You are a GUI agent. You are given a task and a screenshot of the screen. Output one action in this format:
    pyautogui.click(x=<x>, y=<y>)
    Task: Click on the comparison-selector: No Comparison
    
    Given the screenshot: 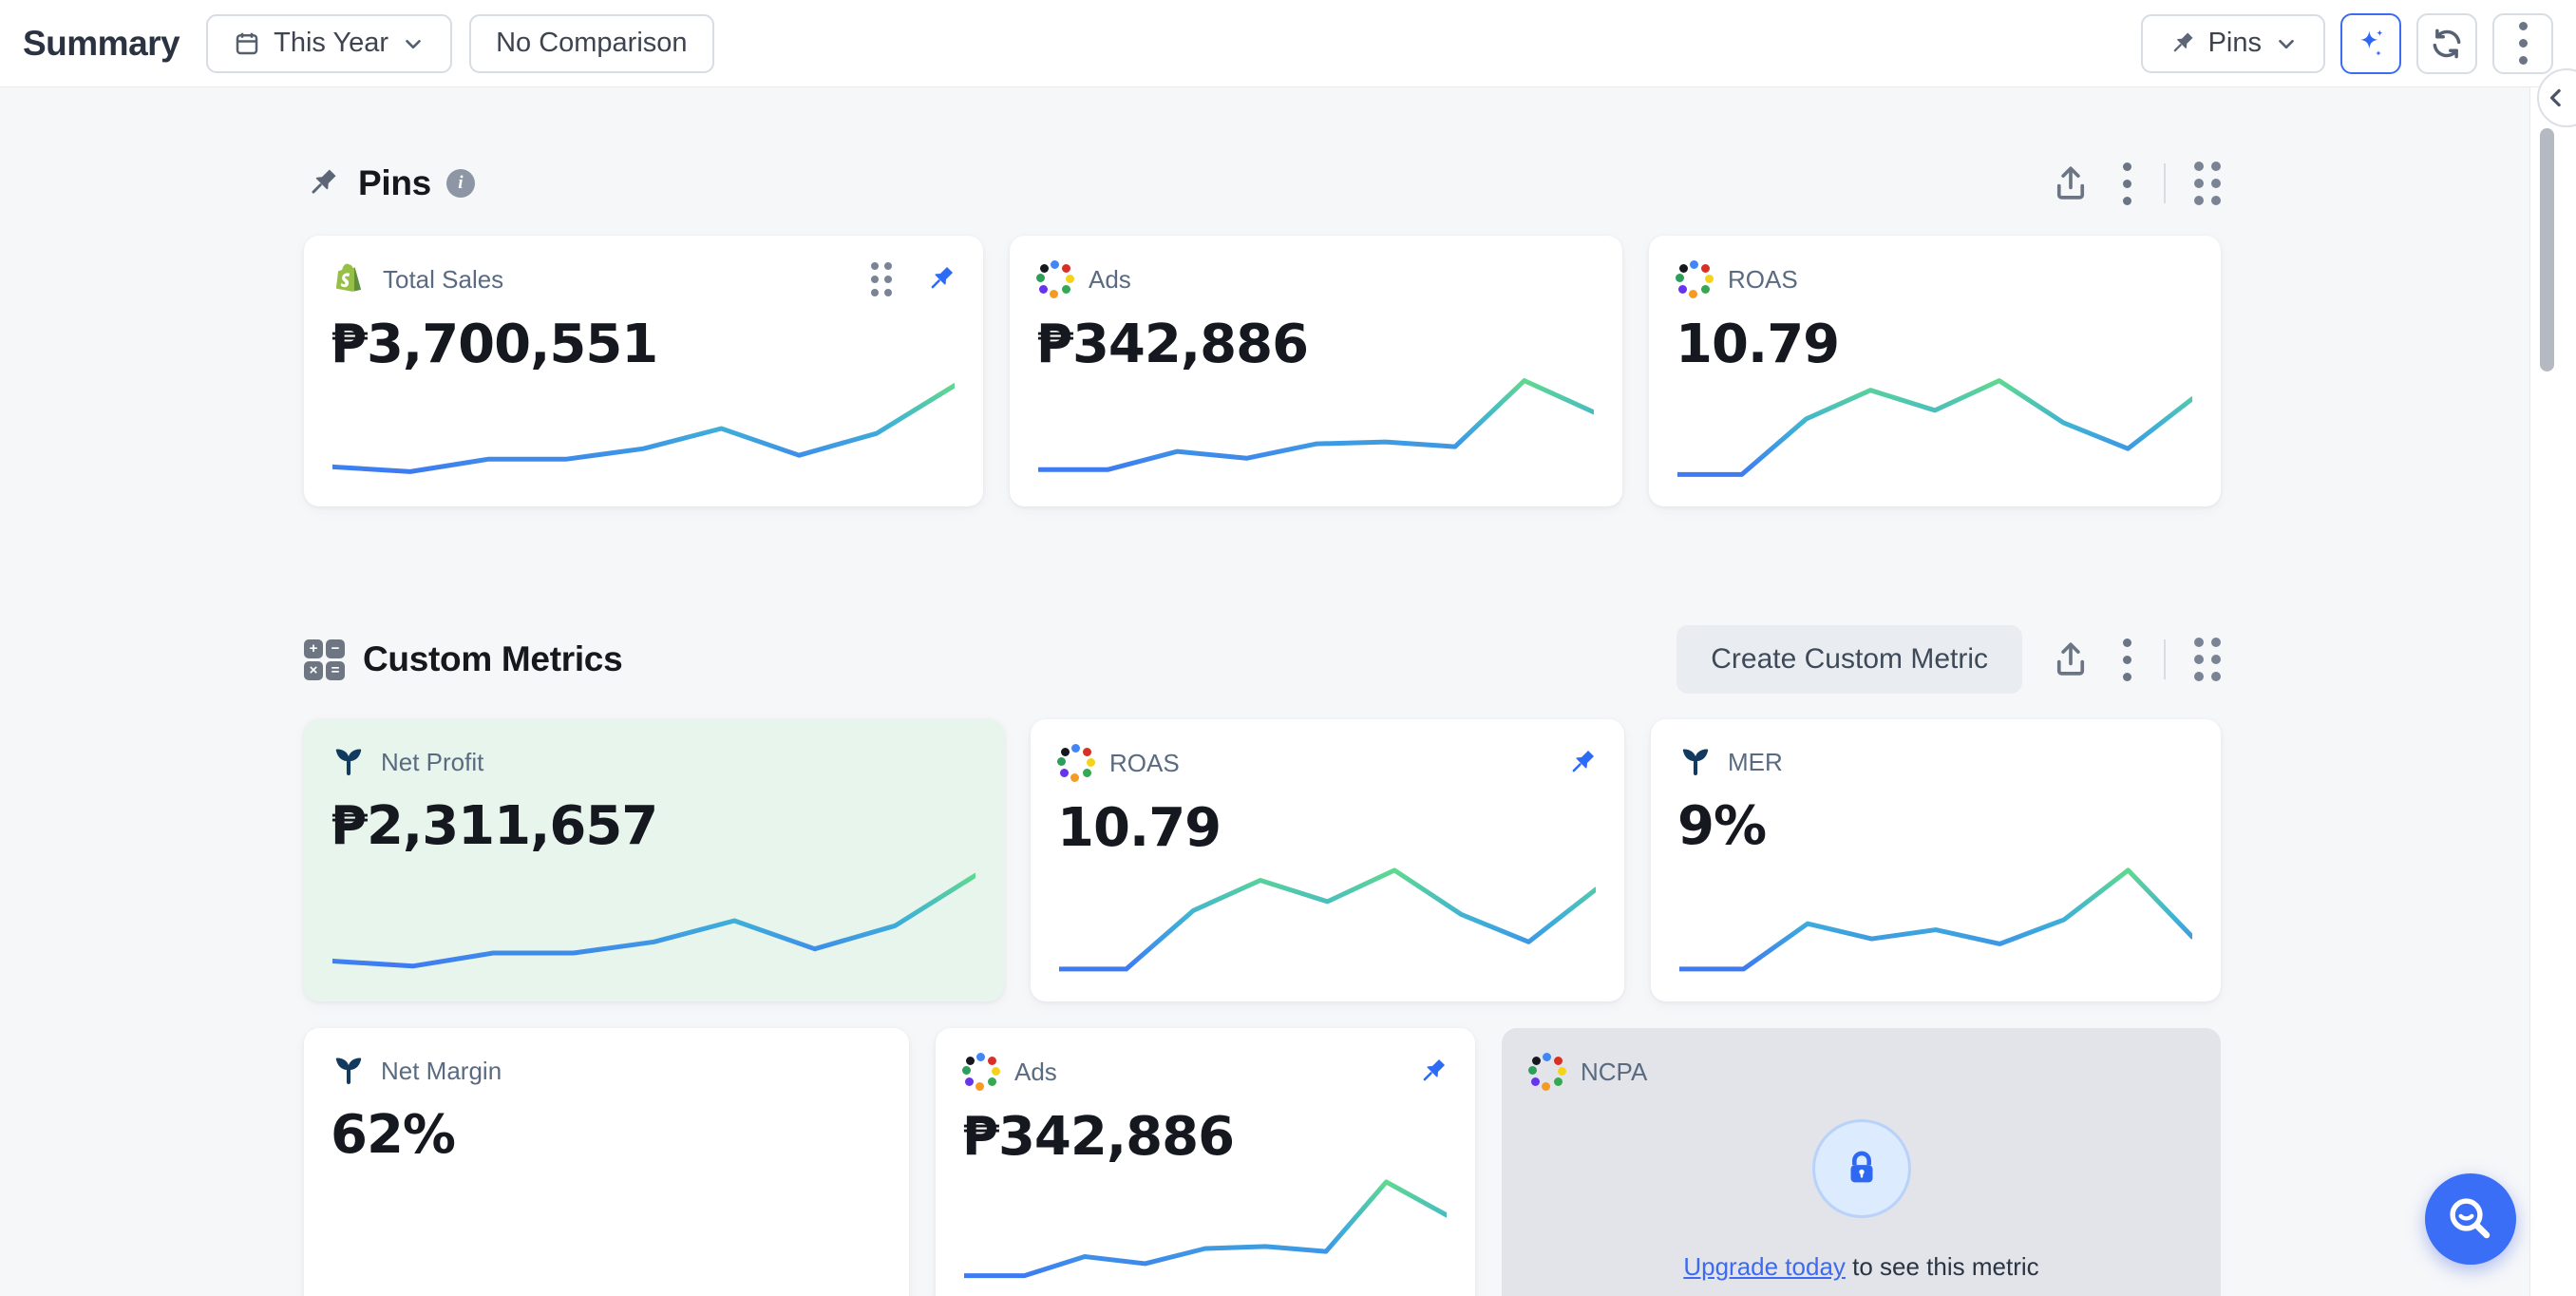 What is the action you would take?
    pyautogui.click(x=591, y=43)
    